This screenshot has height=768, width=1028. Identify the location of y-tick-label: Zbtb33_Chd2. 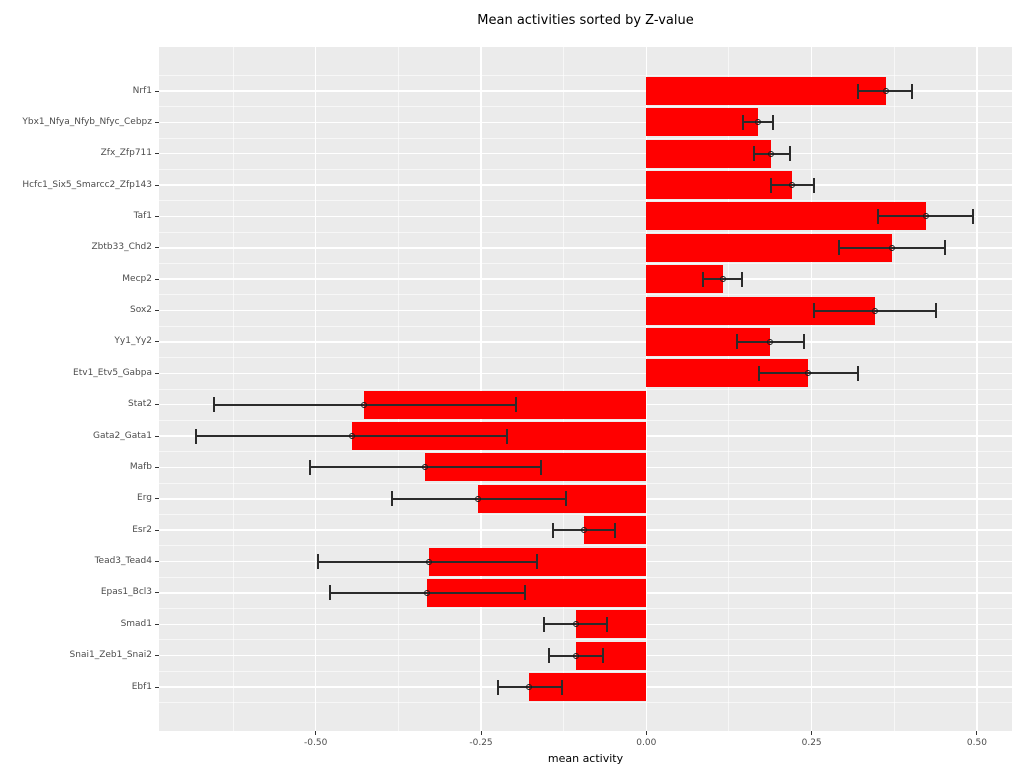
(122, 247).